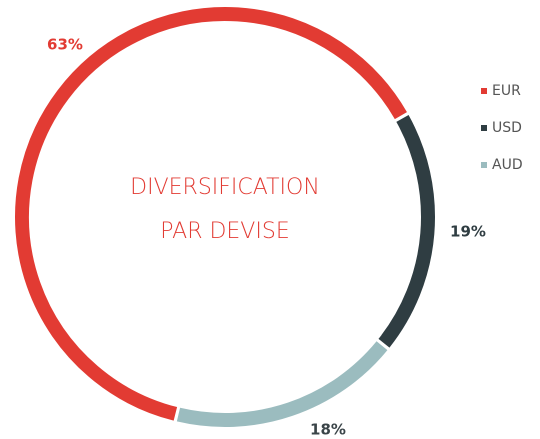 The image size is (540, 439). I want to click on legend-label: EUR, so click(506, 91).